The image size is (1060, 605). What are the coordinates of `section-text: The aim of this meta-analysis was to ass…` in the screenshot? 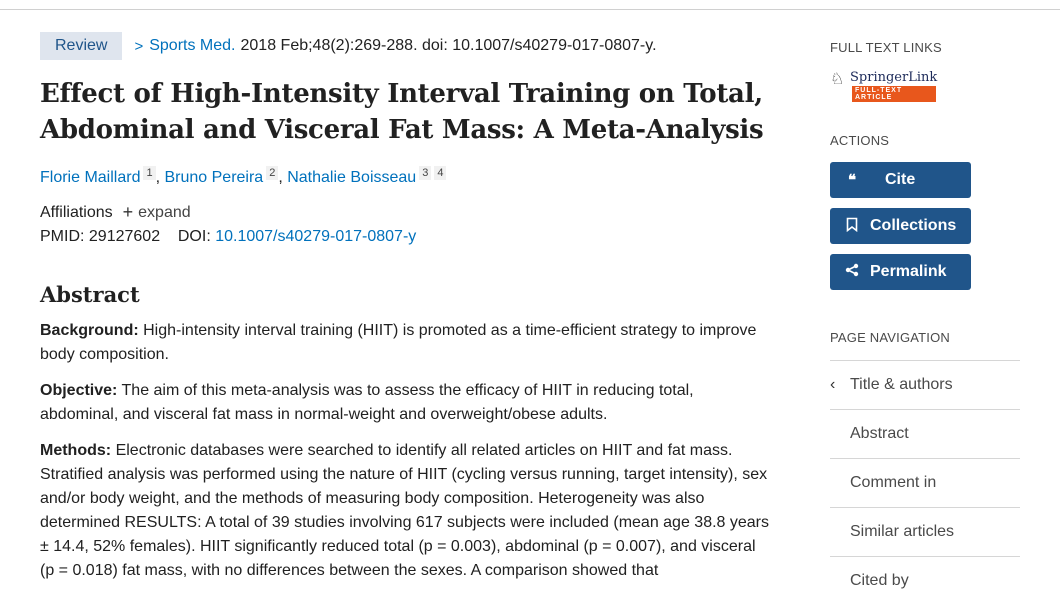 It's located at (367, 402).